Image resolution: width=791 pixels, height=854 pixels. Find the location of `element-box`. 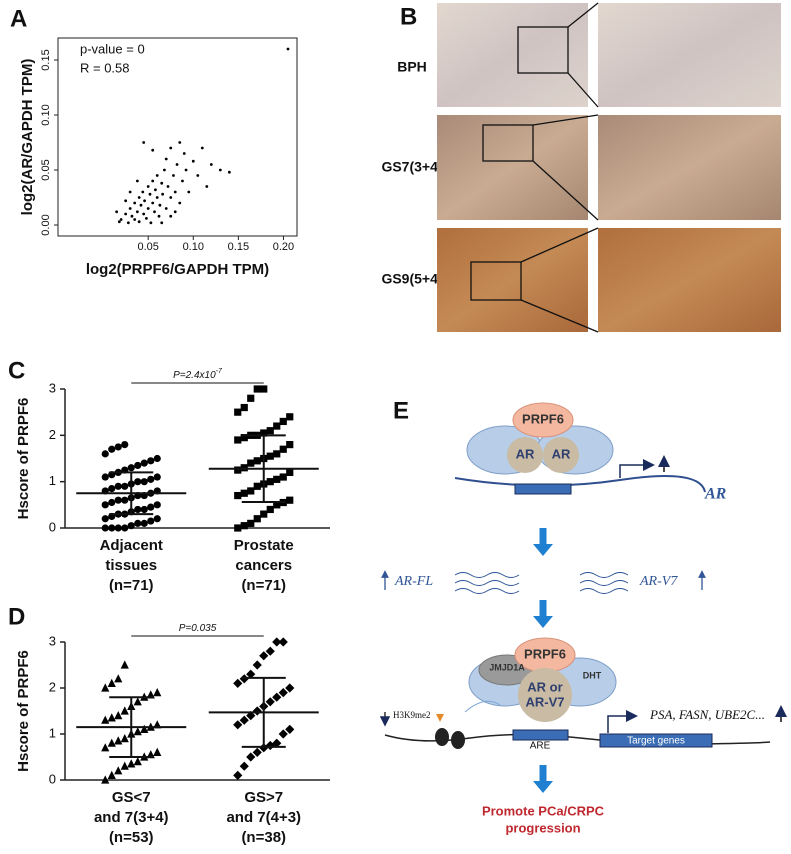

element-box is located at coordinates (543, 489).